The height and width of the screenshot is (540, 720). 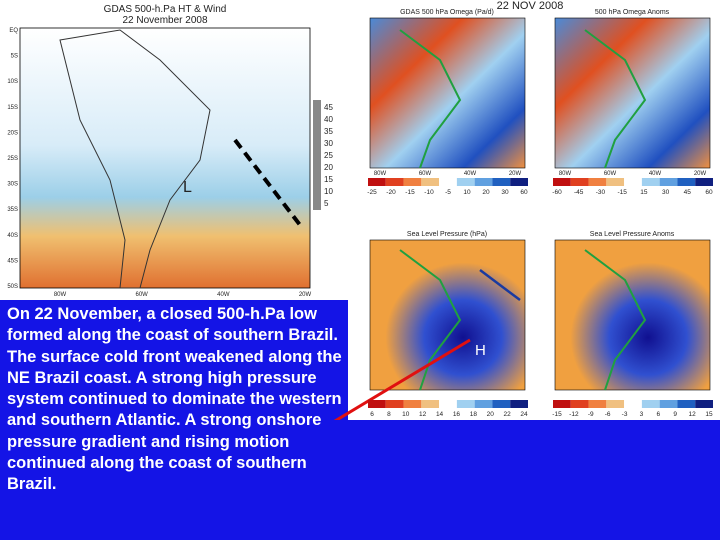 What do you see at coordinates (164, 20) in the screenshot?
I see `map-date: 22 November 2008` at bounding box center [164, 20].